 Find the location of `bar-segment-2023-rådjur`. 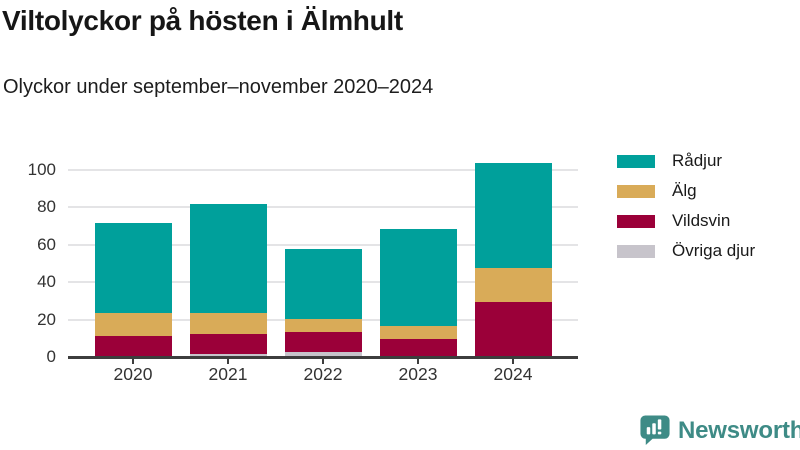

bar-segment-2023-rådjur is located at coordinates (418, 277).